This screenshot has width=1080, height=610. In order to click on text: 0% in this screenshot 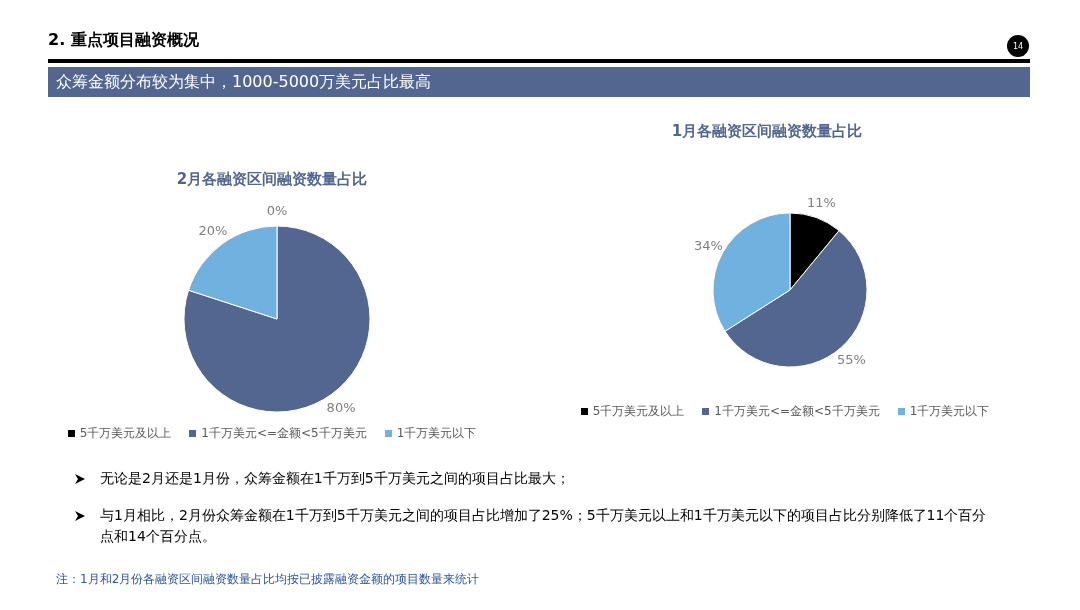, I will do `click(277, 210)`.